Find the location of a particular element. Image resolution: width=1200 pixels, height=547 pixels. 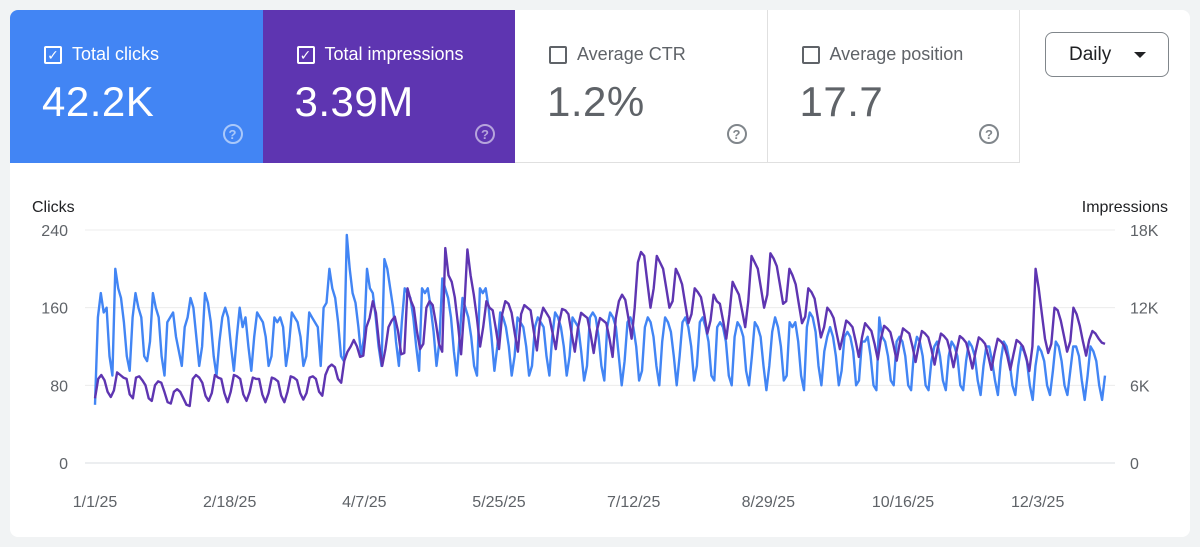

metric-label: Average CTR is located at coordinates (631, 54).